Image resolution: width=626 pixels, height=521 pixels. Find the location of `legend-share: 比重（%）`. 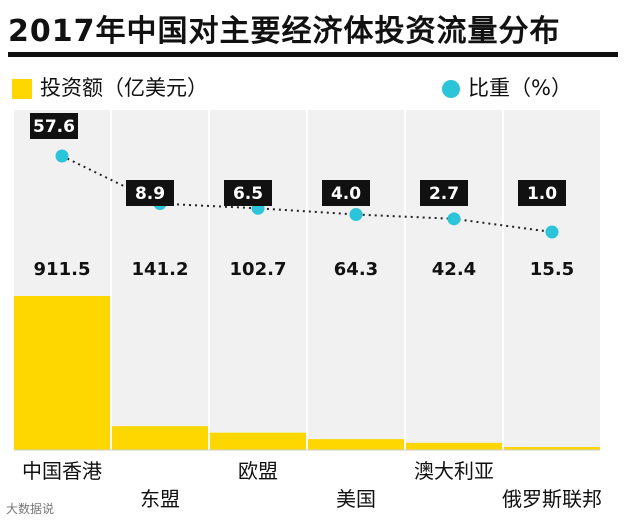

legend-share: 比重（%） is located at coordinates (507, 87).